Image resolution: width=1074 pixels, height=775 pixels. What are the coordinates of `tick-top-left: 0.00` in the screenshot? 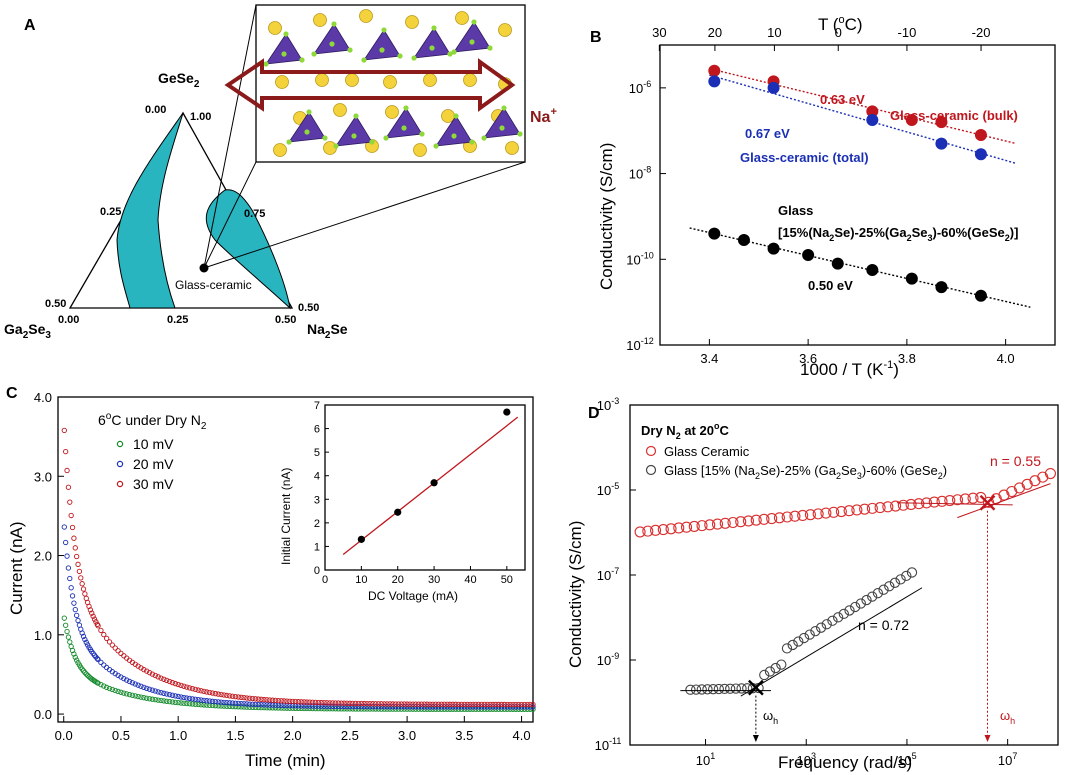 It's located at (155, 110).